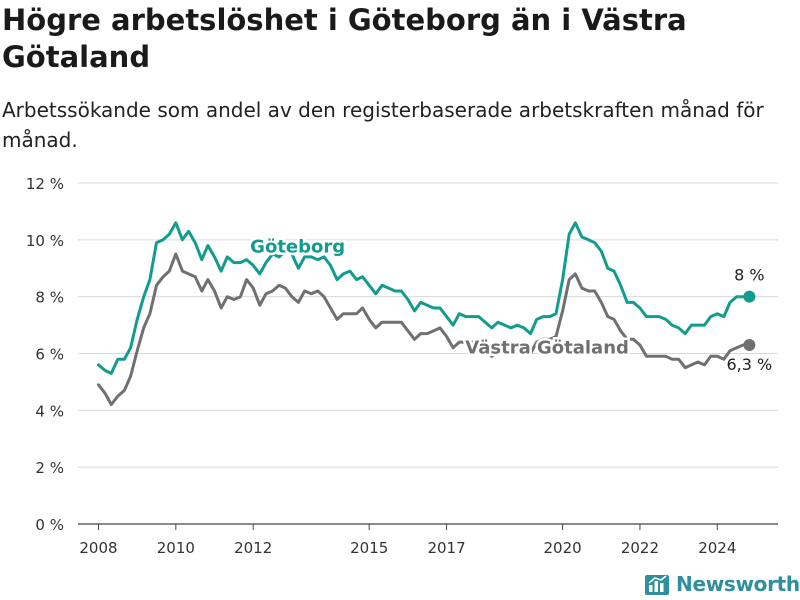  Describe the element at coordinates (253, 548) in the screenshot. I see `x-tick-label: 2012` at that location.